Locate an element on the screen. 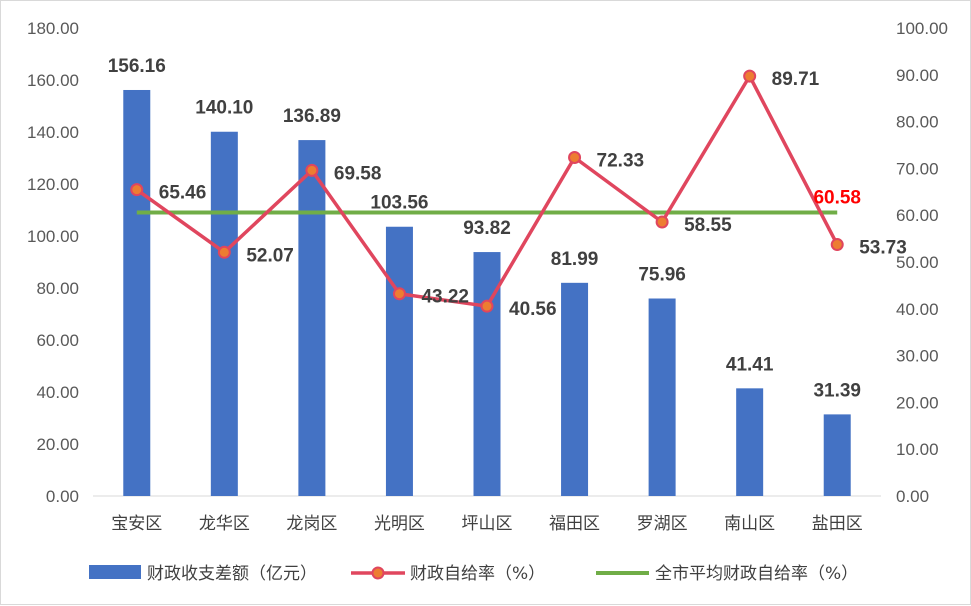 This screenshot has width=971, height=606. y-right-tick-label: 80.00 is located at coordinates (917, 122).